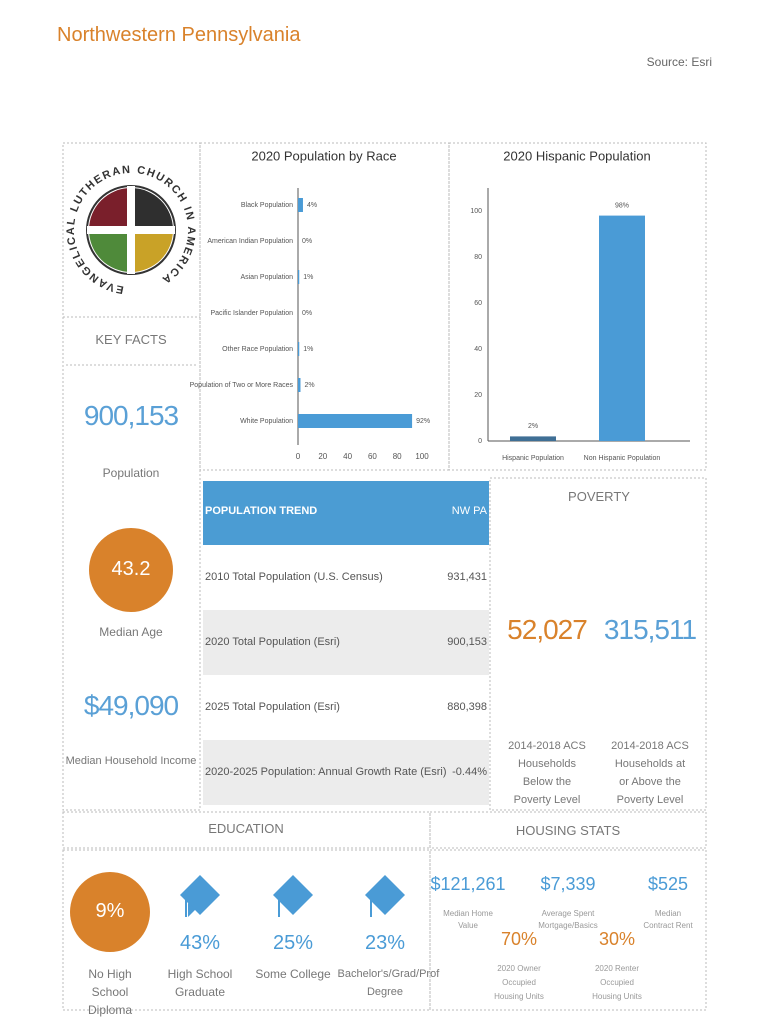  Describe the element at coordinates (599, 496) in the screenshot. I see `section-title: POVERTY` at that location.